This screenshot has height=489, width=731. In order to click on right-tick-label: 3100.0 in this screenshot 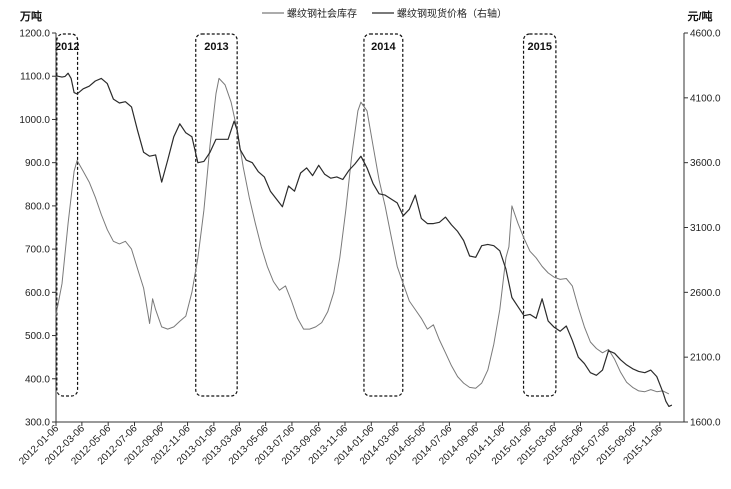, I will do `click(705, 228)`.